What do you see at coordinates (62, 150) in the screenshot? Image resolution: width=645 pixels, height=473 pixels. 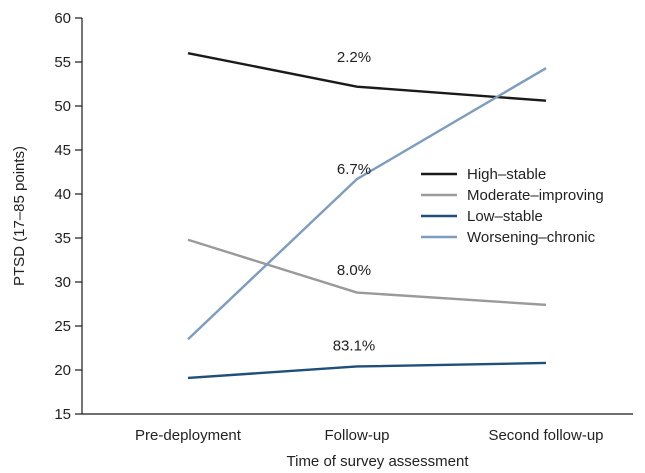 I see `y-tick-label: 45` at bounding box center [62, 150].